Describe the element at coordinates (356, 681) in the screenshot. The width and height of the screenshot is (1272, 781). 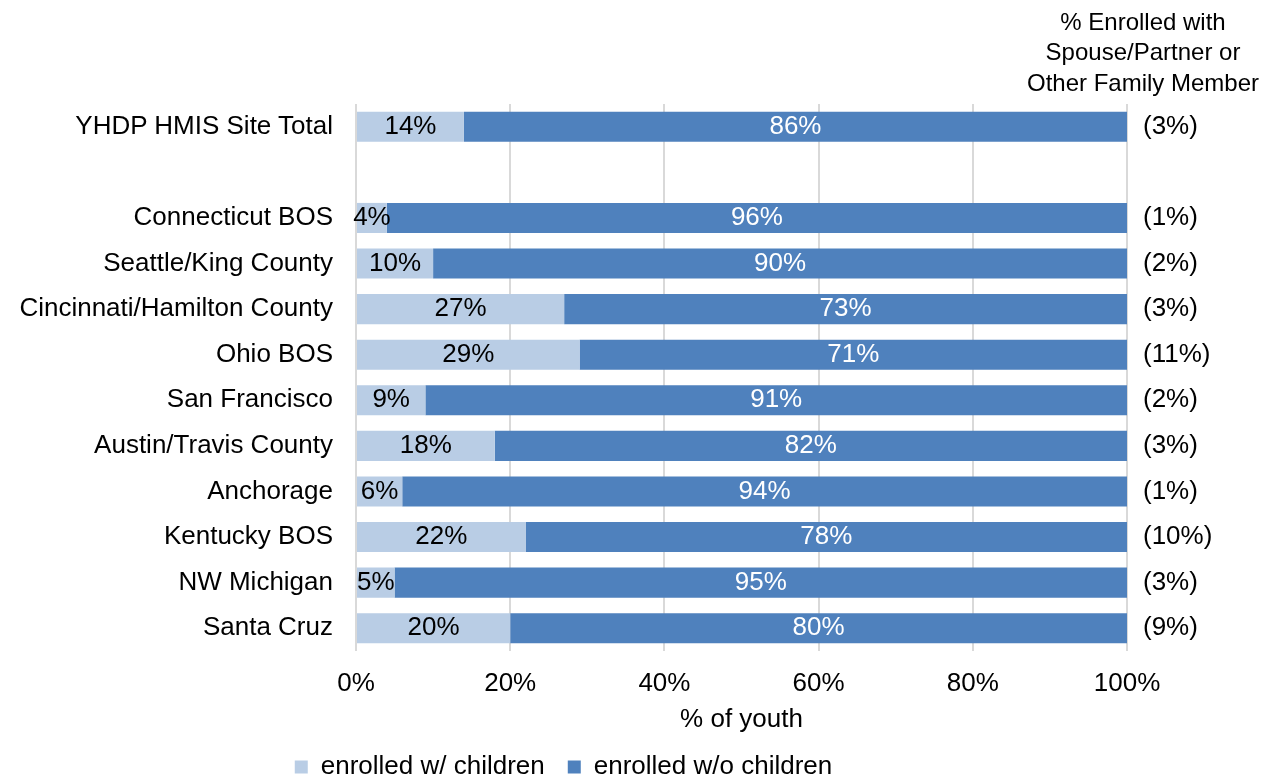
I see `x-tick-label: 0%` at that location.